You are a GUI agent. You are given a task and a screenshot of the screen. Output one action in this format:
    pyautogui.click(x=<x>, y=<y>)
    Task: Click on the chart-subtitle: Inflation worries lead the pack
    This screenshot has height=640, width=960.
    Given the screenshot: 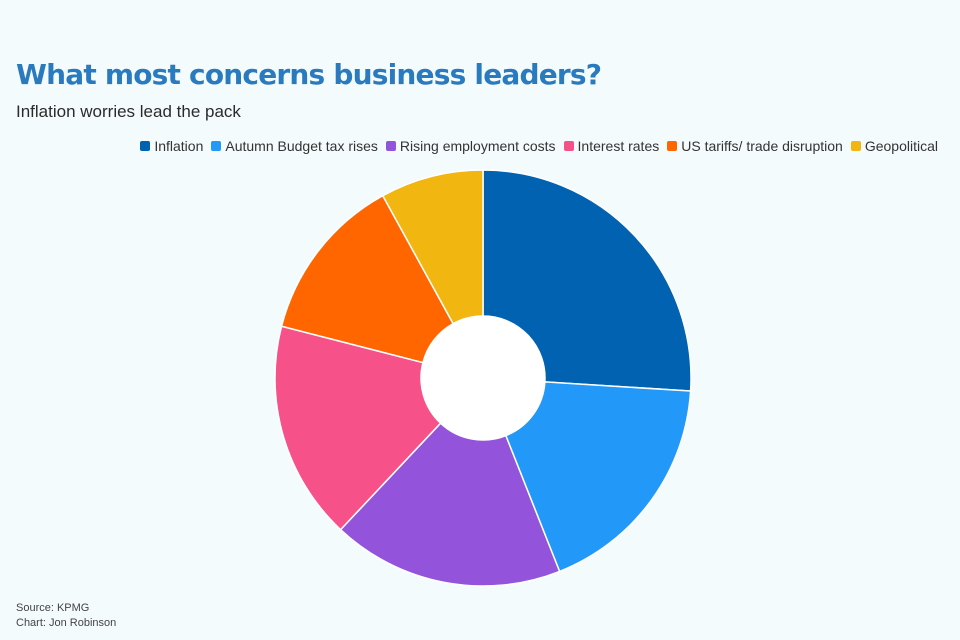 What is the action you would take?
    pyautogui.click(x=128, y=111)
    